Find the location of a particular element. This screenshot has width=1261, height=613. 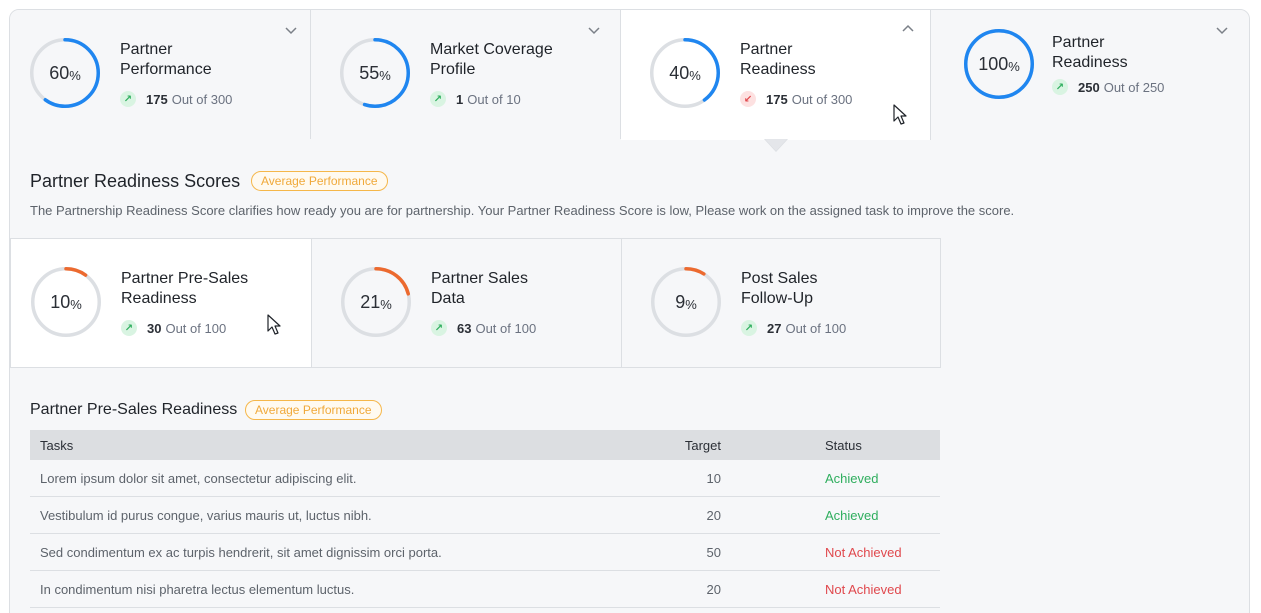

tasks-section-title: Partner Pre-Sales Readiness is located at coordinates (134, 409).